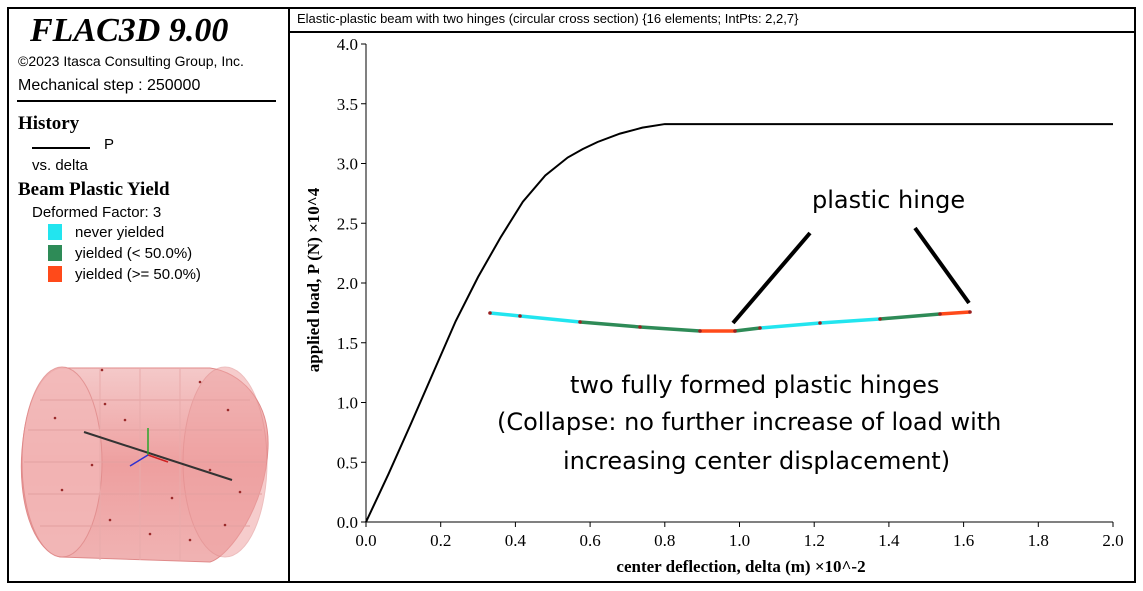 The height and width of the screenshot is (591, 1143). Describe the element at coordinates (664, 540) in the screenshot. I see `x-tick-label: 0.8` at that location.